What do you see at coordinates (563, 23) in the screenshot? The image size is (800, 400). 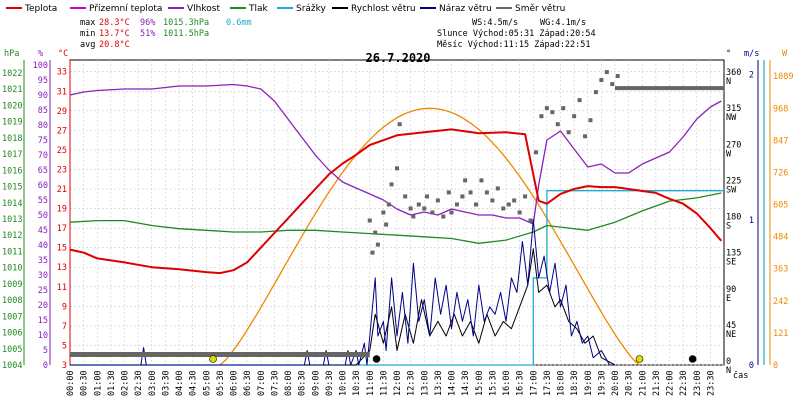 I see `stat-wg: WG:4.1m/s` at bounding box center [563, 23].